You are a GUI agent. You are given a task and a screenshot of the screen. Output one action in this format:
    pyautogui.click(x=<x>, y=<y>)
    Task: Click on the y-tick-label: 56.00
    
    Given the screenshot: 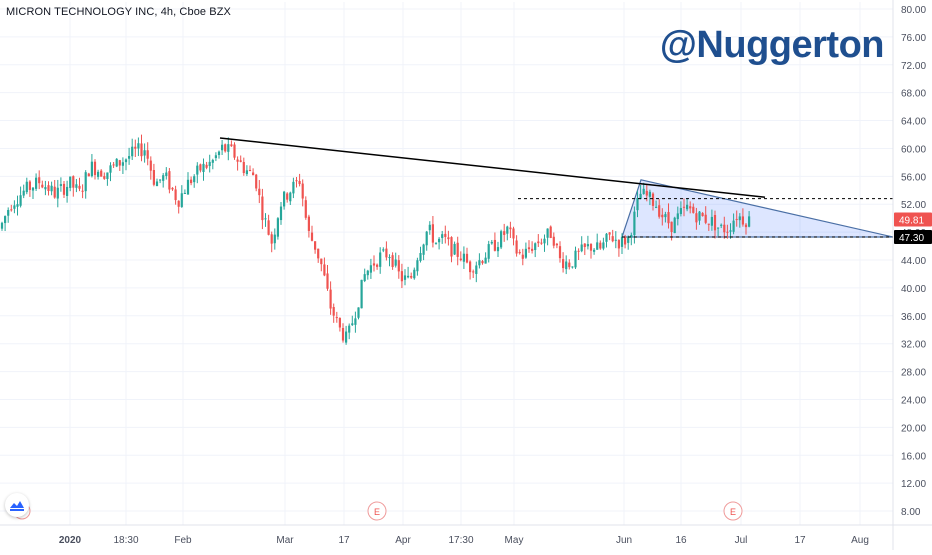 What is the action you would take?
    pyautogui.click(x=913, y=177)
    